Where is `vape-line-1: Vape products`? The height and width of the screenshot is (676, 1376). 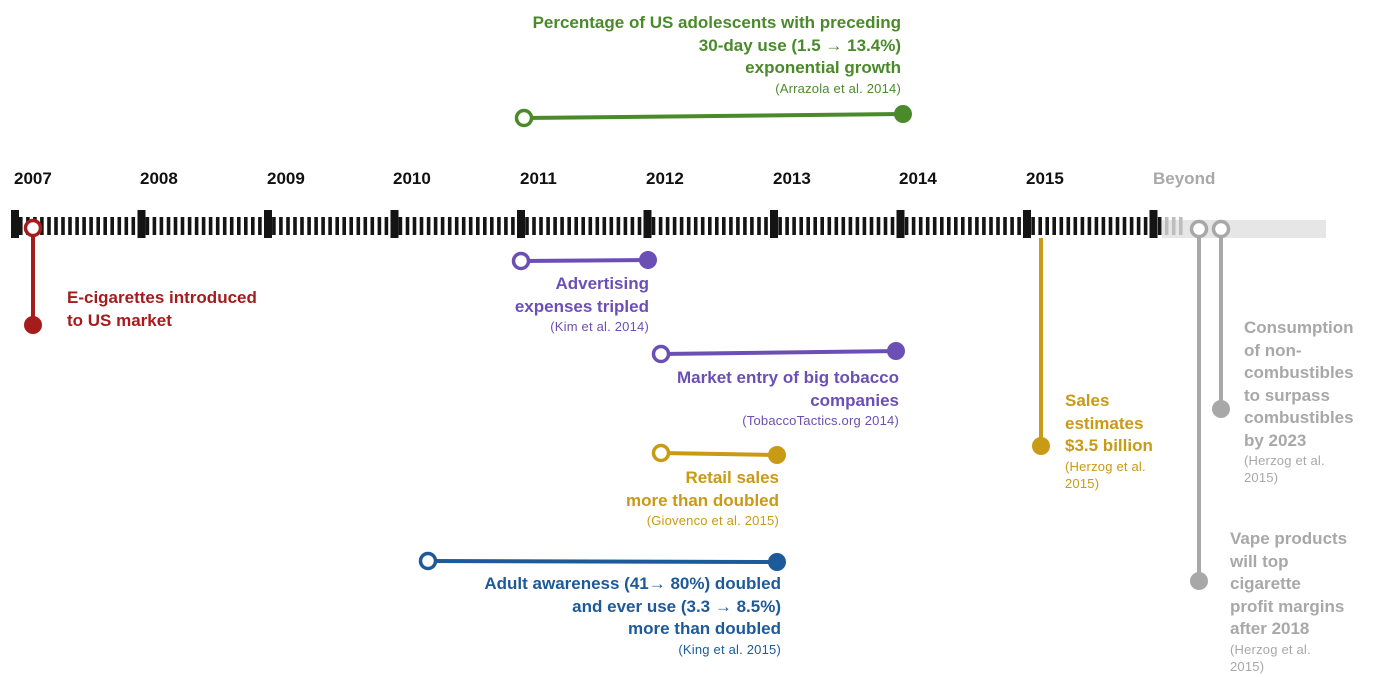
vape-line-1: Vape products is located at coordinates (1289, 538).